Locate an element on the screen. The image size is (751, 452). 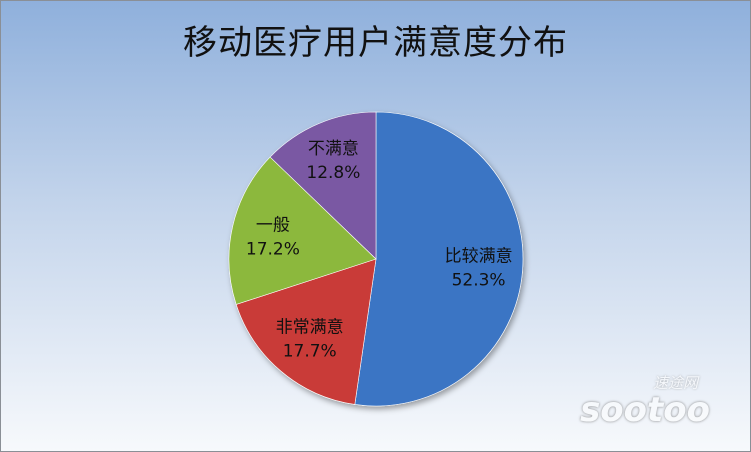
slice-category-label: 一般 is located at coordinates (273, 225).